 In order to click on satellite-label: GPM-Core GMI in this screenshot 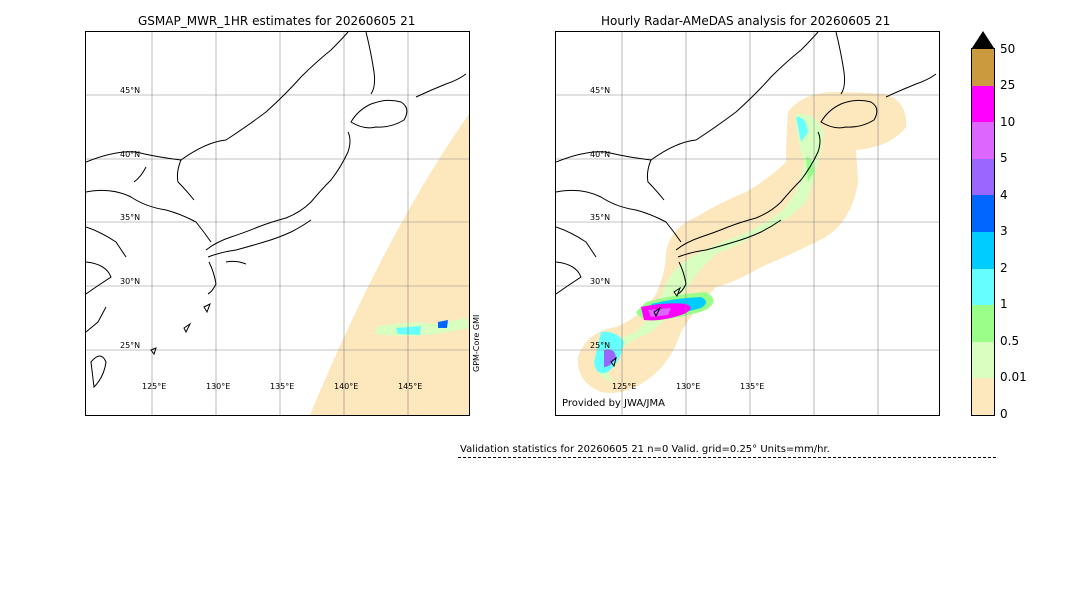, I will do `click(476, 343)`.